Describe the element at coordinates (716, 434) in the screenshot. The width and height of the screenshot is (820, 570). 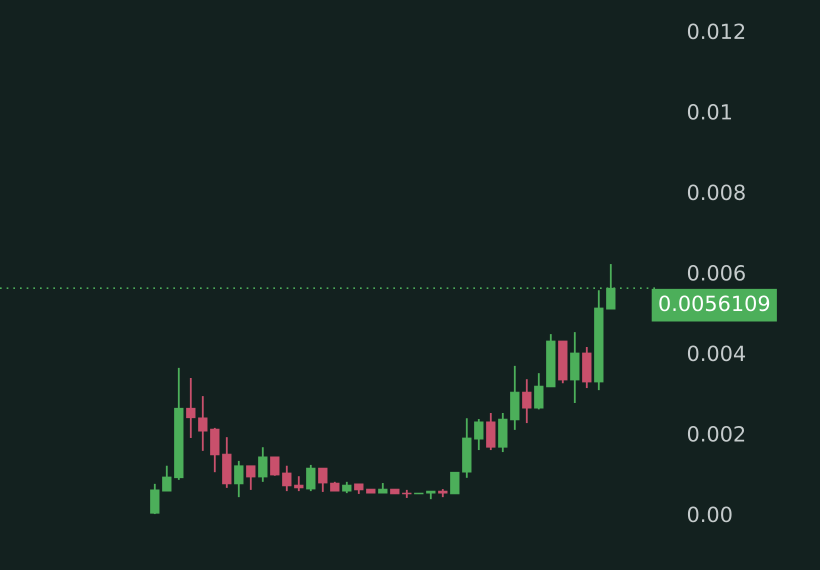
I see `y-tick-label: 0.002` at that location.